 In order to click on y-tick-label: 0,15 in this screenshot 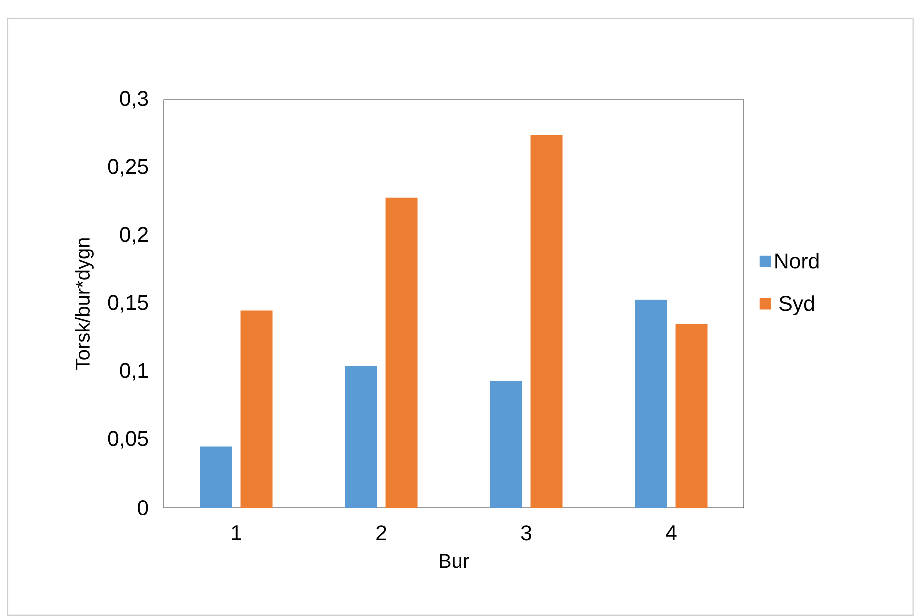, I will do `click(128, 304)`.